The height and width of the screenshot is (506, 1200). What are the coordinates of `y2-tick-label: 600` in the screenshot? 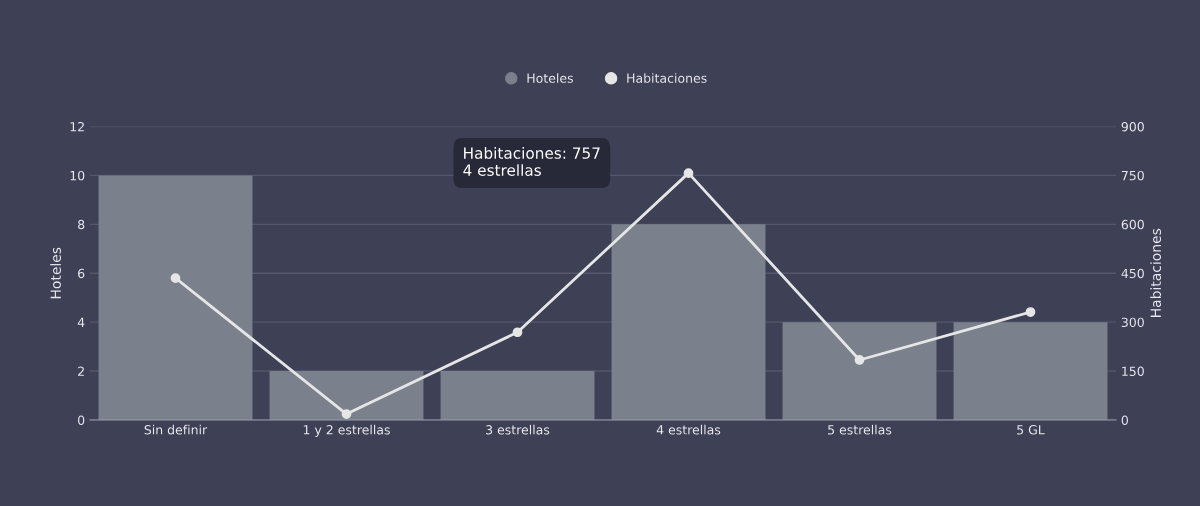 It's located at (1132, 224).